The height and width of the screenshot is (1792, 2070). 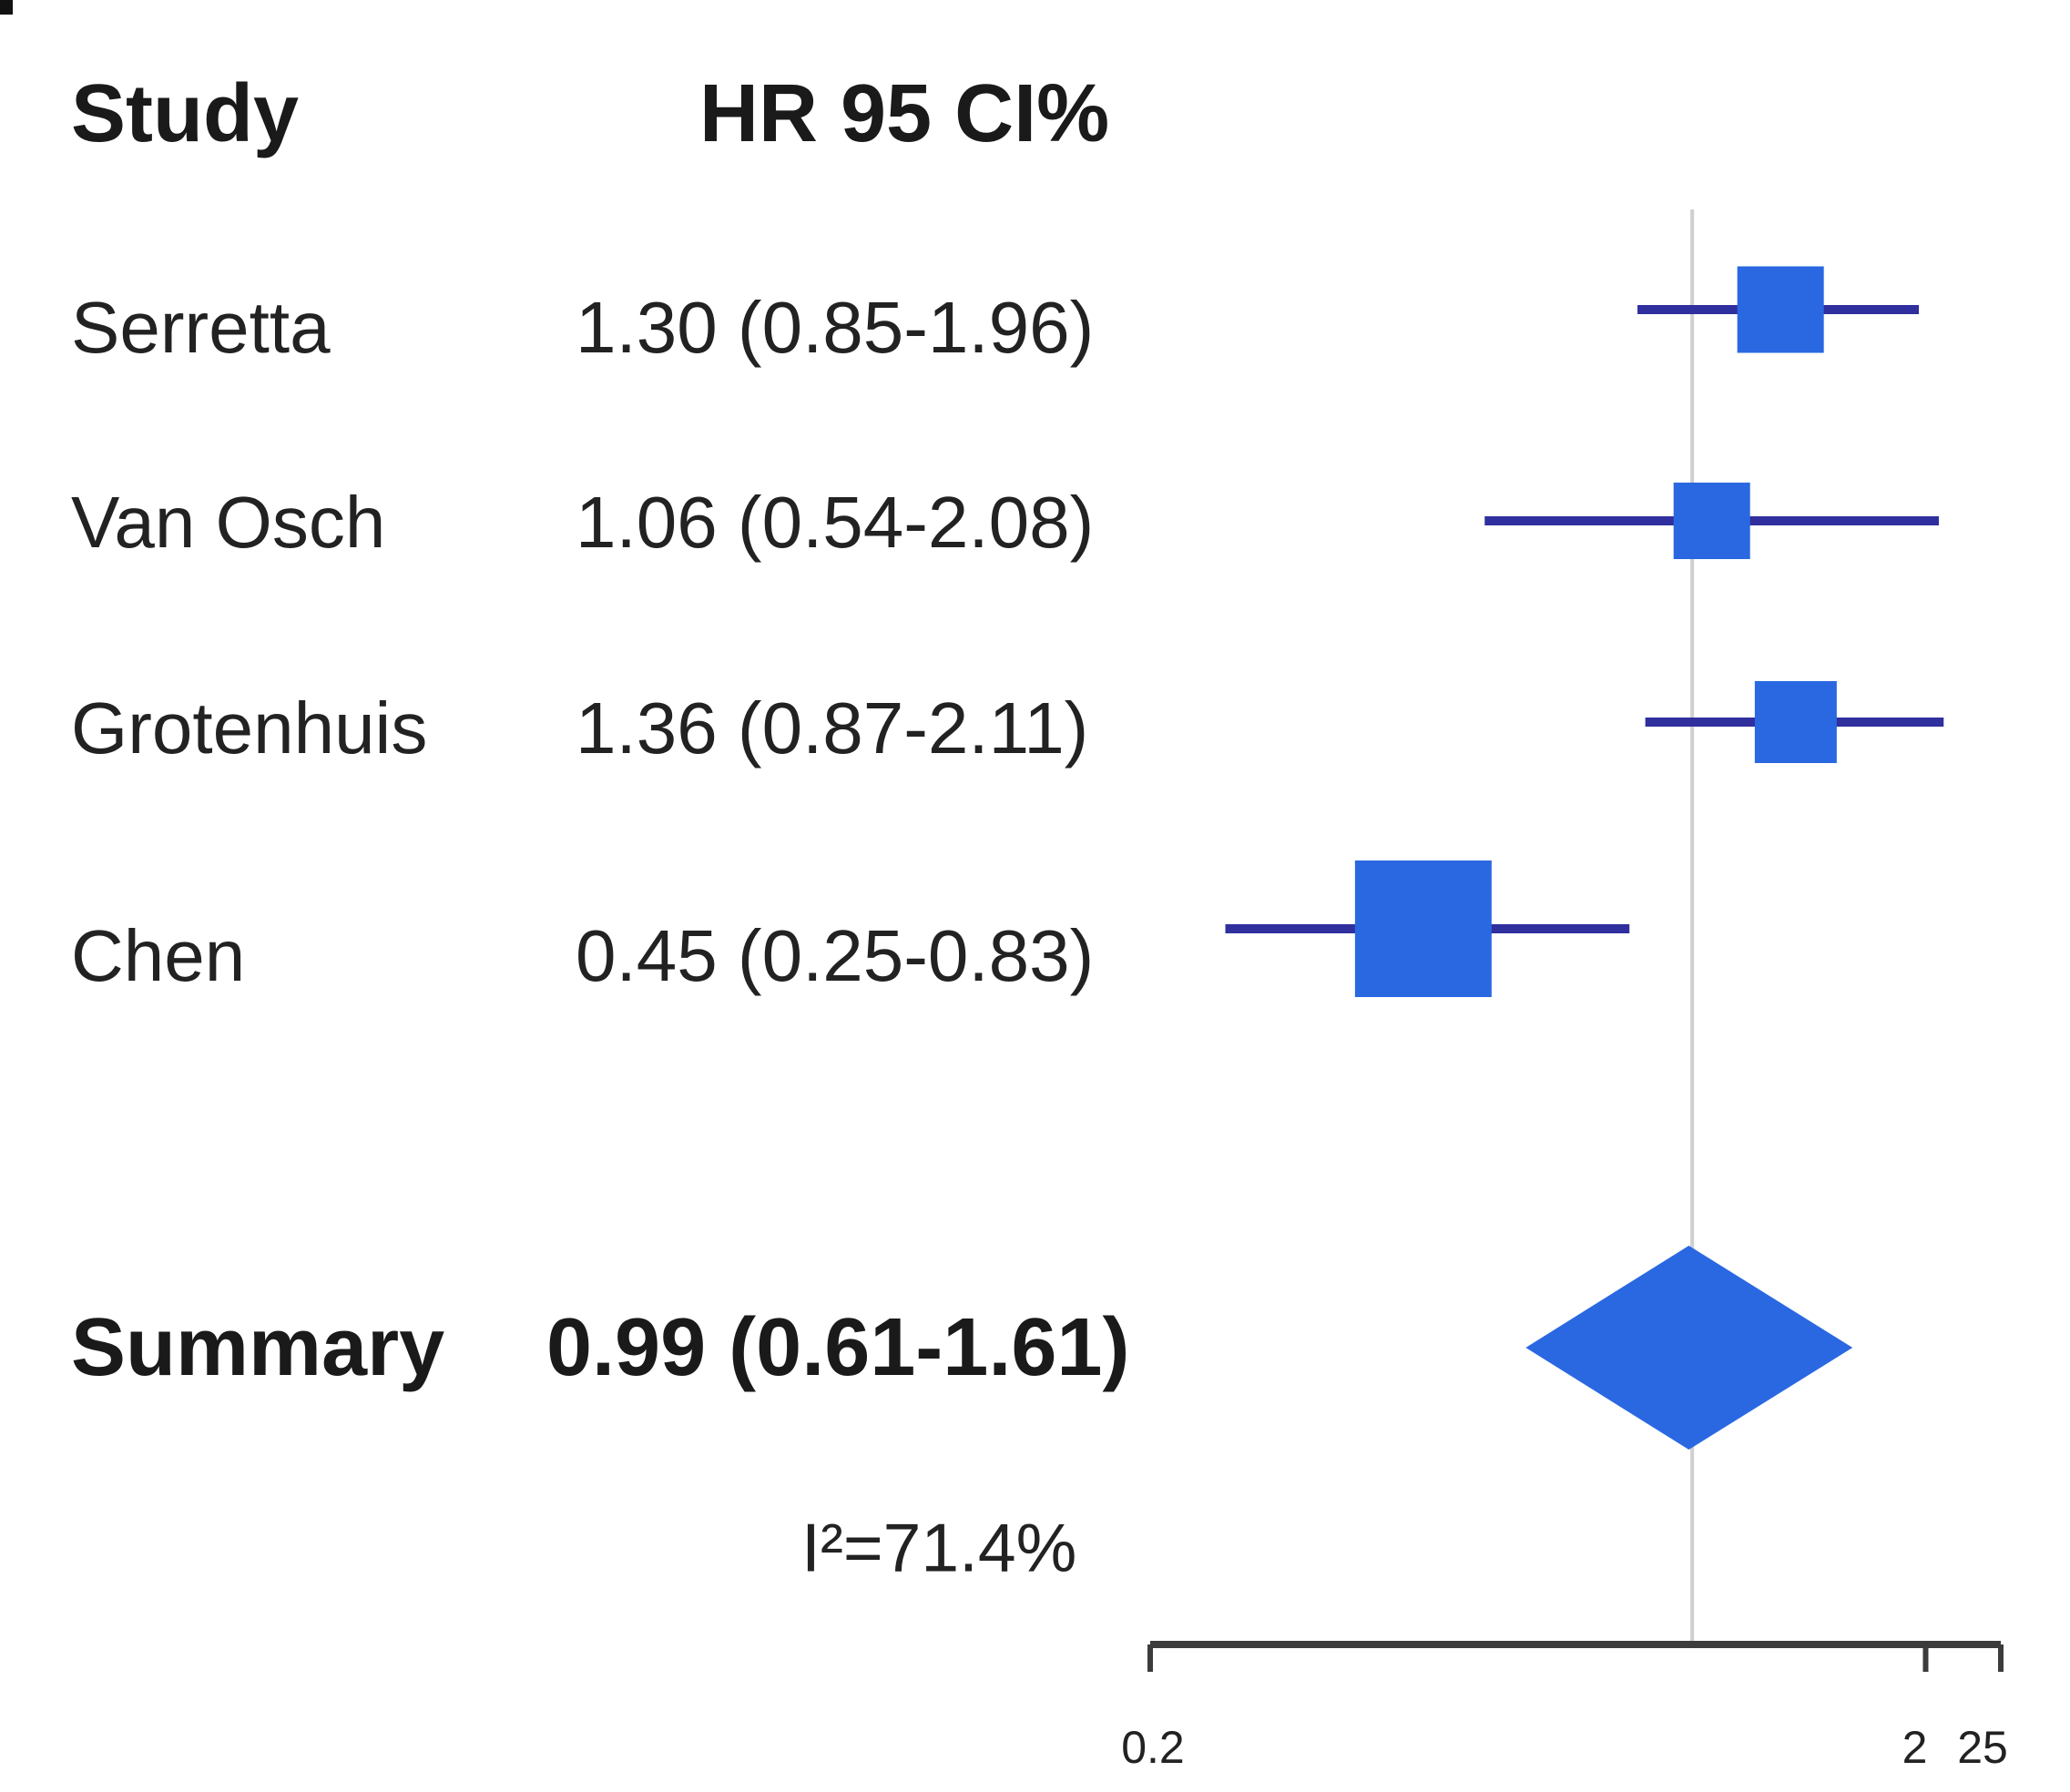 What do you see at coordinates (835, 955) in the screenshot?
I see `study-hr-ci: 0.45 (0.25-0.83)` at bounding box center [835, 955].